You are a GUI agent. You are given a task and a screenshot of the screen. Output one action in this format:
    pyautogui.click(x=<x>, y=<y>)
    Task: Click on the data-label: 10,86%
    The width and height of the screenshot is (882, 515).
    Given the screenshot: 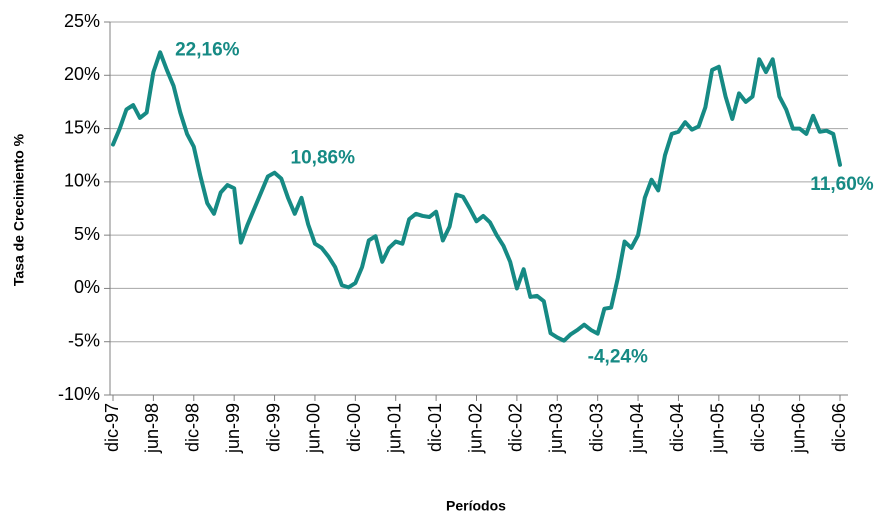 What is the action you would take?
    pyautogui.click(x=323, y=158)
    